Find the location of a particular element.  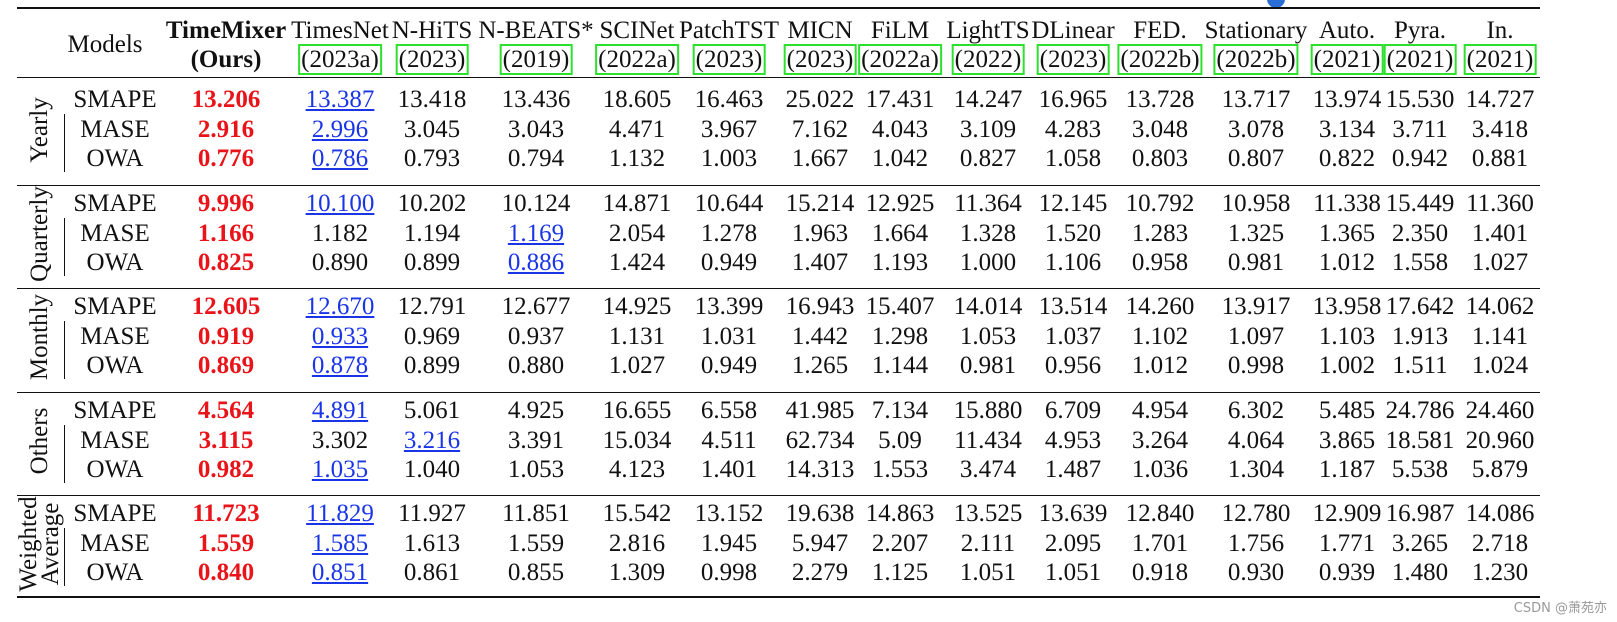

cell: 3.115 is located at coordinates (226, 440).